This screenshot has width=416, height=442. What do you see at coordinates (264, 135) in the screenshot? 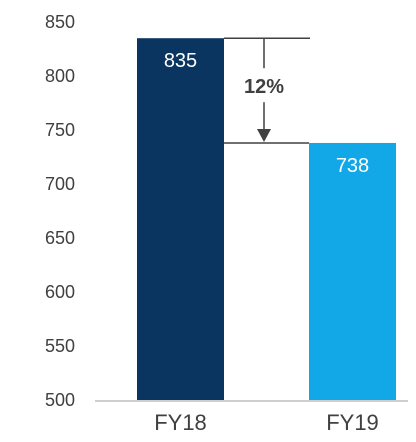
I see `down-arrow-icon` at bounding box center [264, 135].